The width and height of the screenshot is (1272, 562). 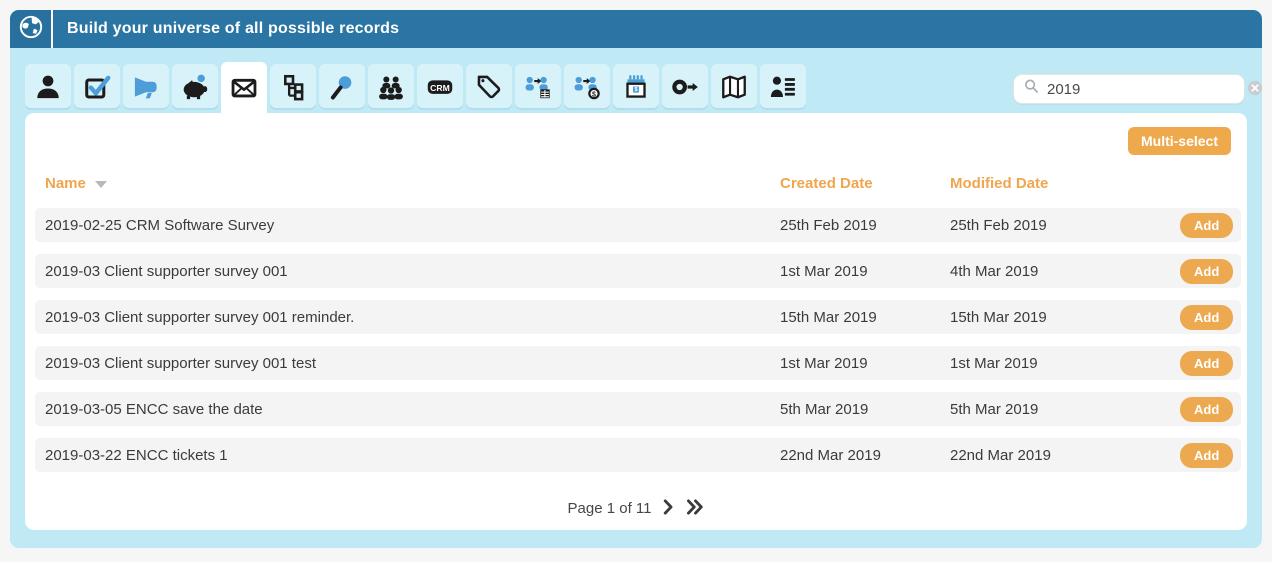 I want to click on pagination: Page 1 of 11, so click(x=636, y=508).